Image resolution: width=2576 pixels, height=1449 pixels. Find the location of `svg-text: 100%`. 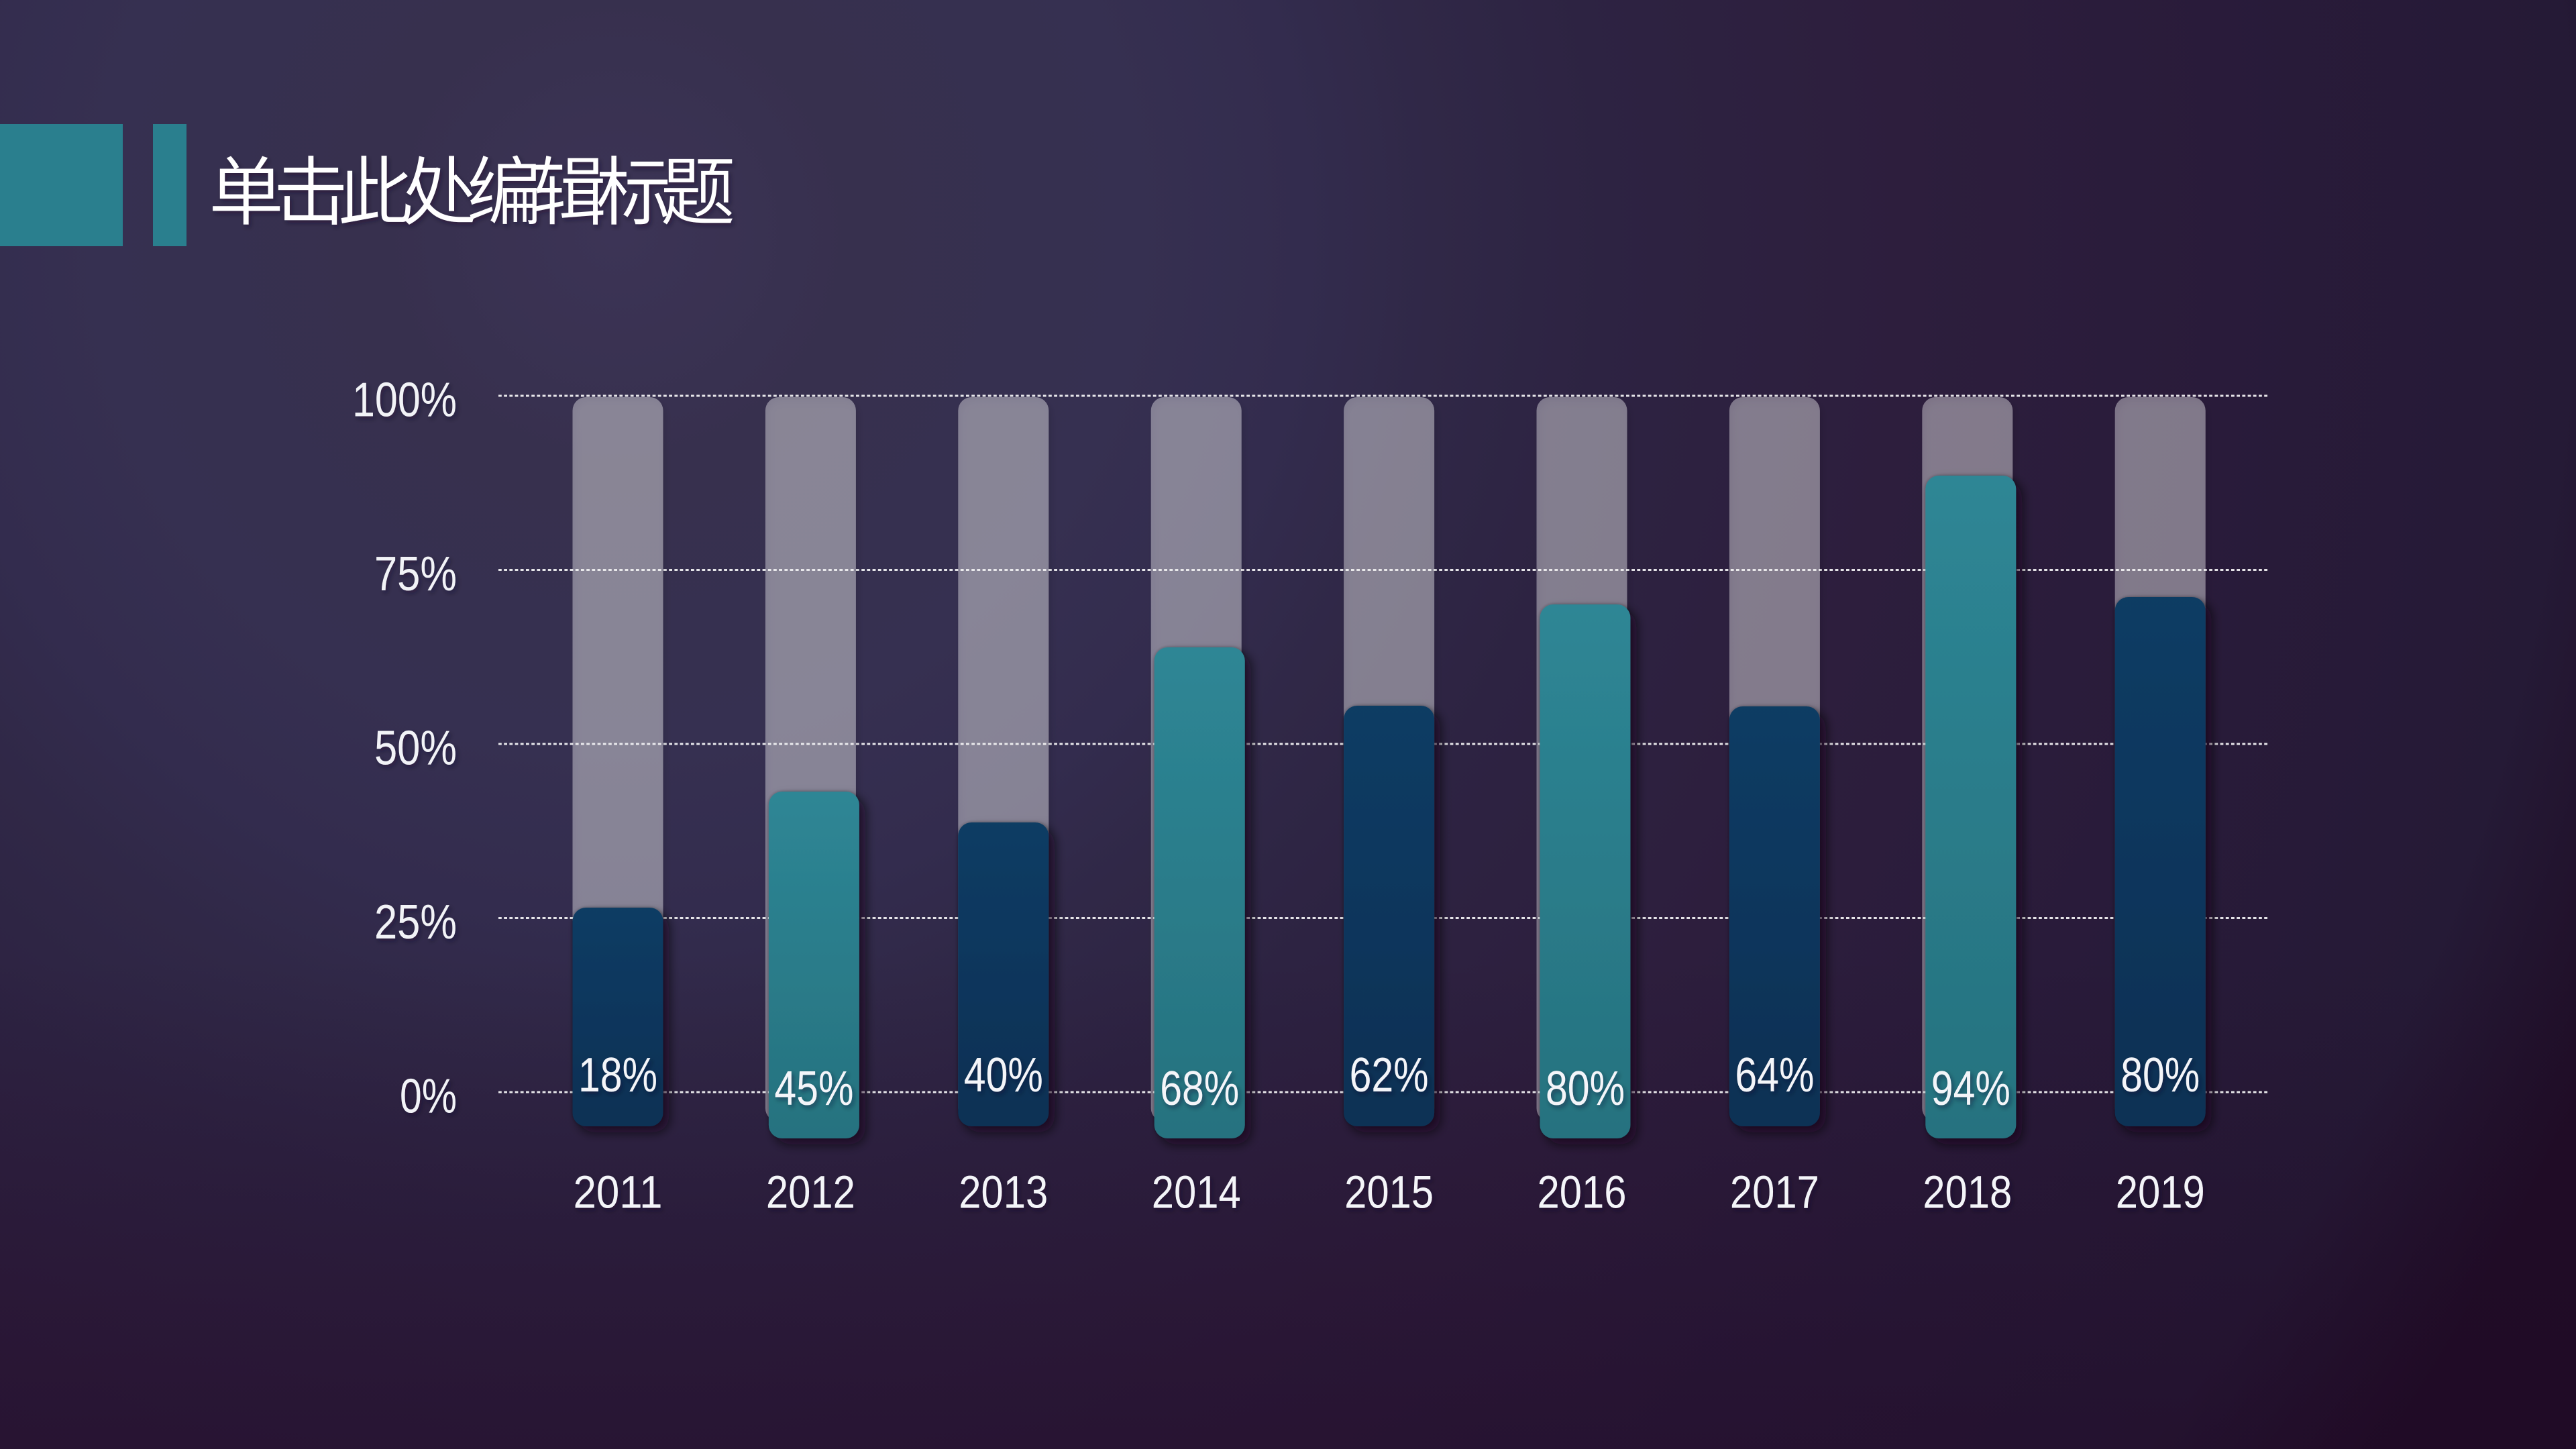

svg-text: 100% is located at coordinates (404, 400).